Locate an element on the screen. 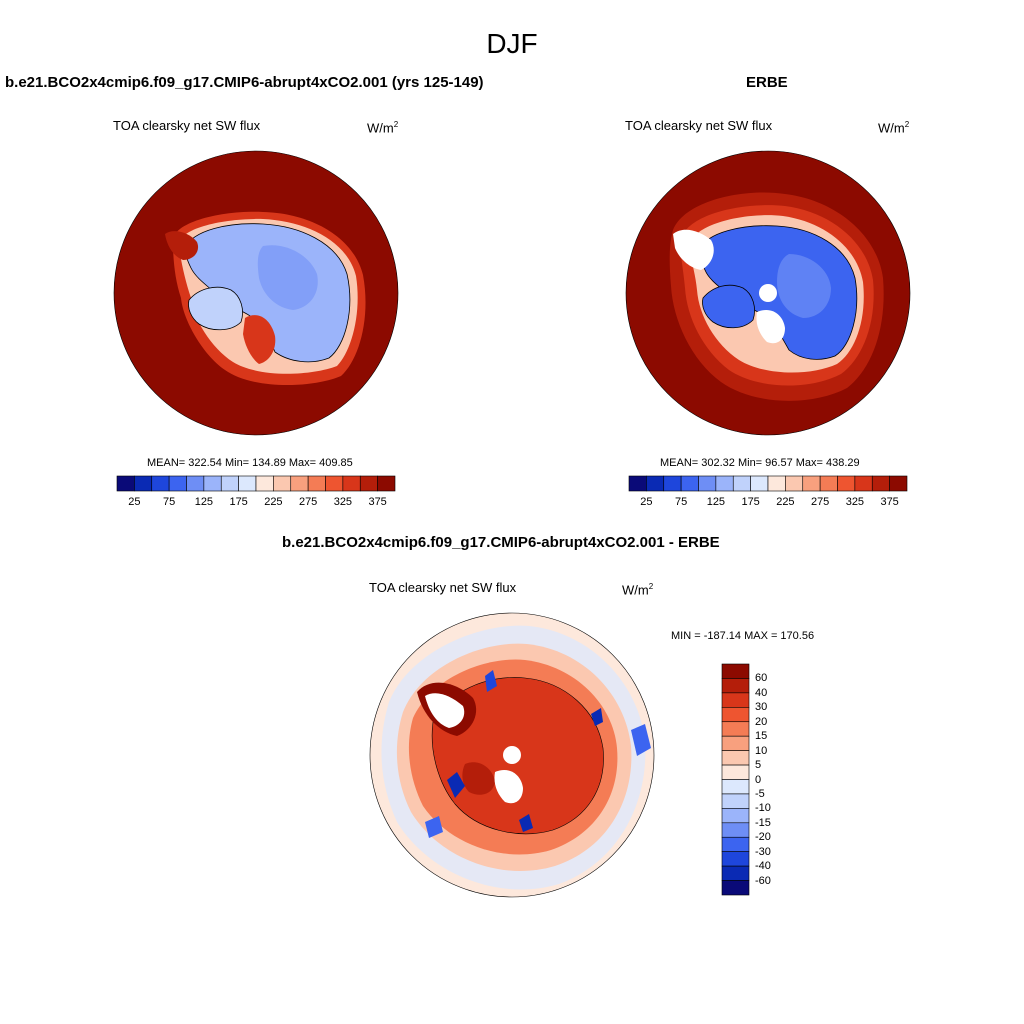  blue-patch-south is located at coordinates (526, 823).